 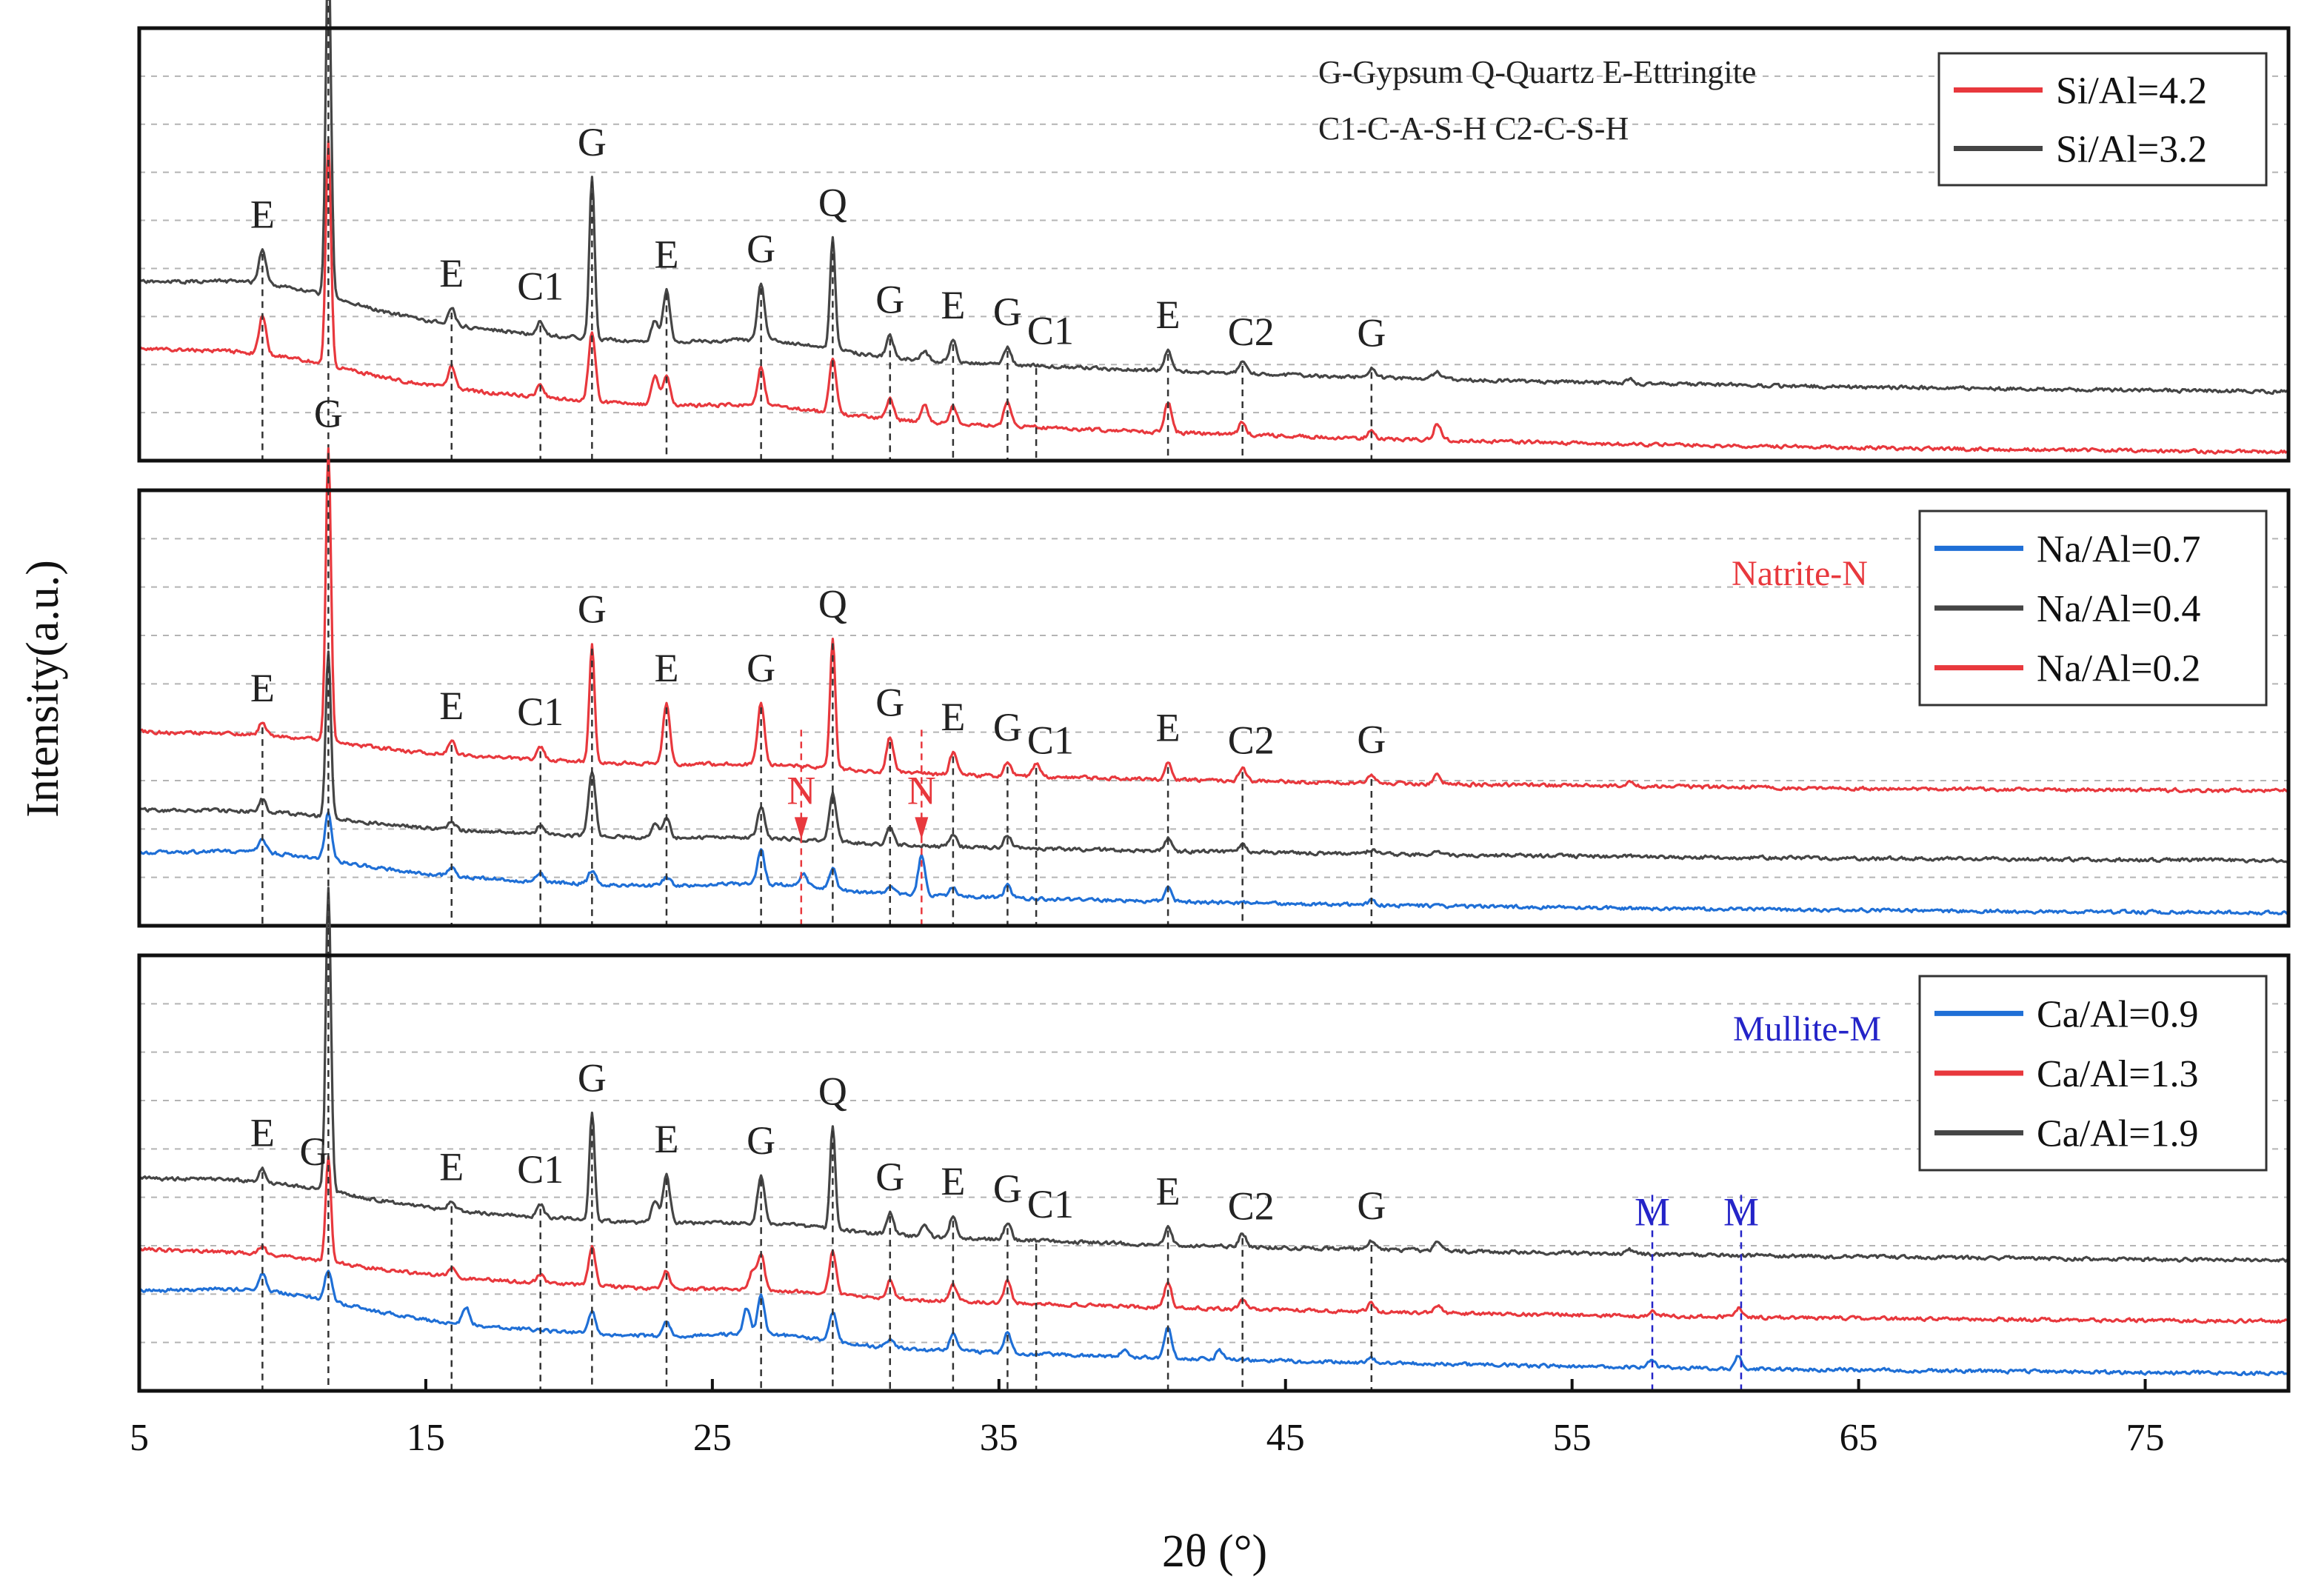 What do you see at coordinates (1800, 573) in the screenshot?
I see `panel-note: Natrite-N` at bounding box center [1800, 573].